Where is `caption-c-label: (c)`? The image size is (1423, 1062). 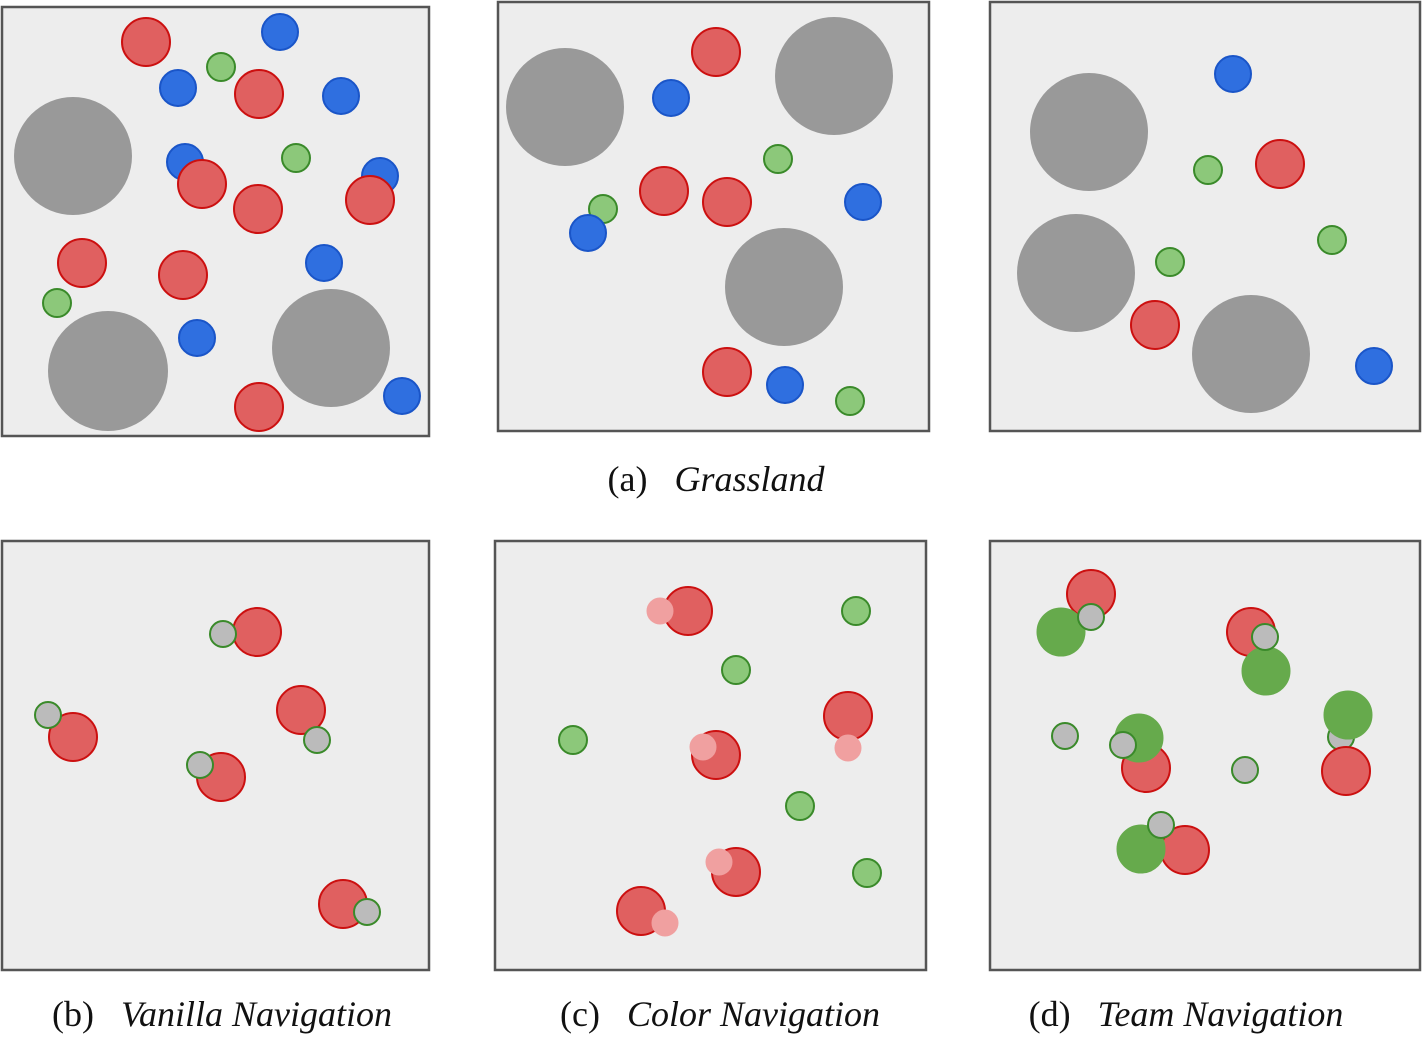 caption-c-label: (c) is located at coordinates (580, 1014).